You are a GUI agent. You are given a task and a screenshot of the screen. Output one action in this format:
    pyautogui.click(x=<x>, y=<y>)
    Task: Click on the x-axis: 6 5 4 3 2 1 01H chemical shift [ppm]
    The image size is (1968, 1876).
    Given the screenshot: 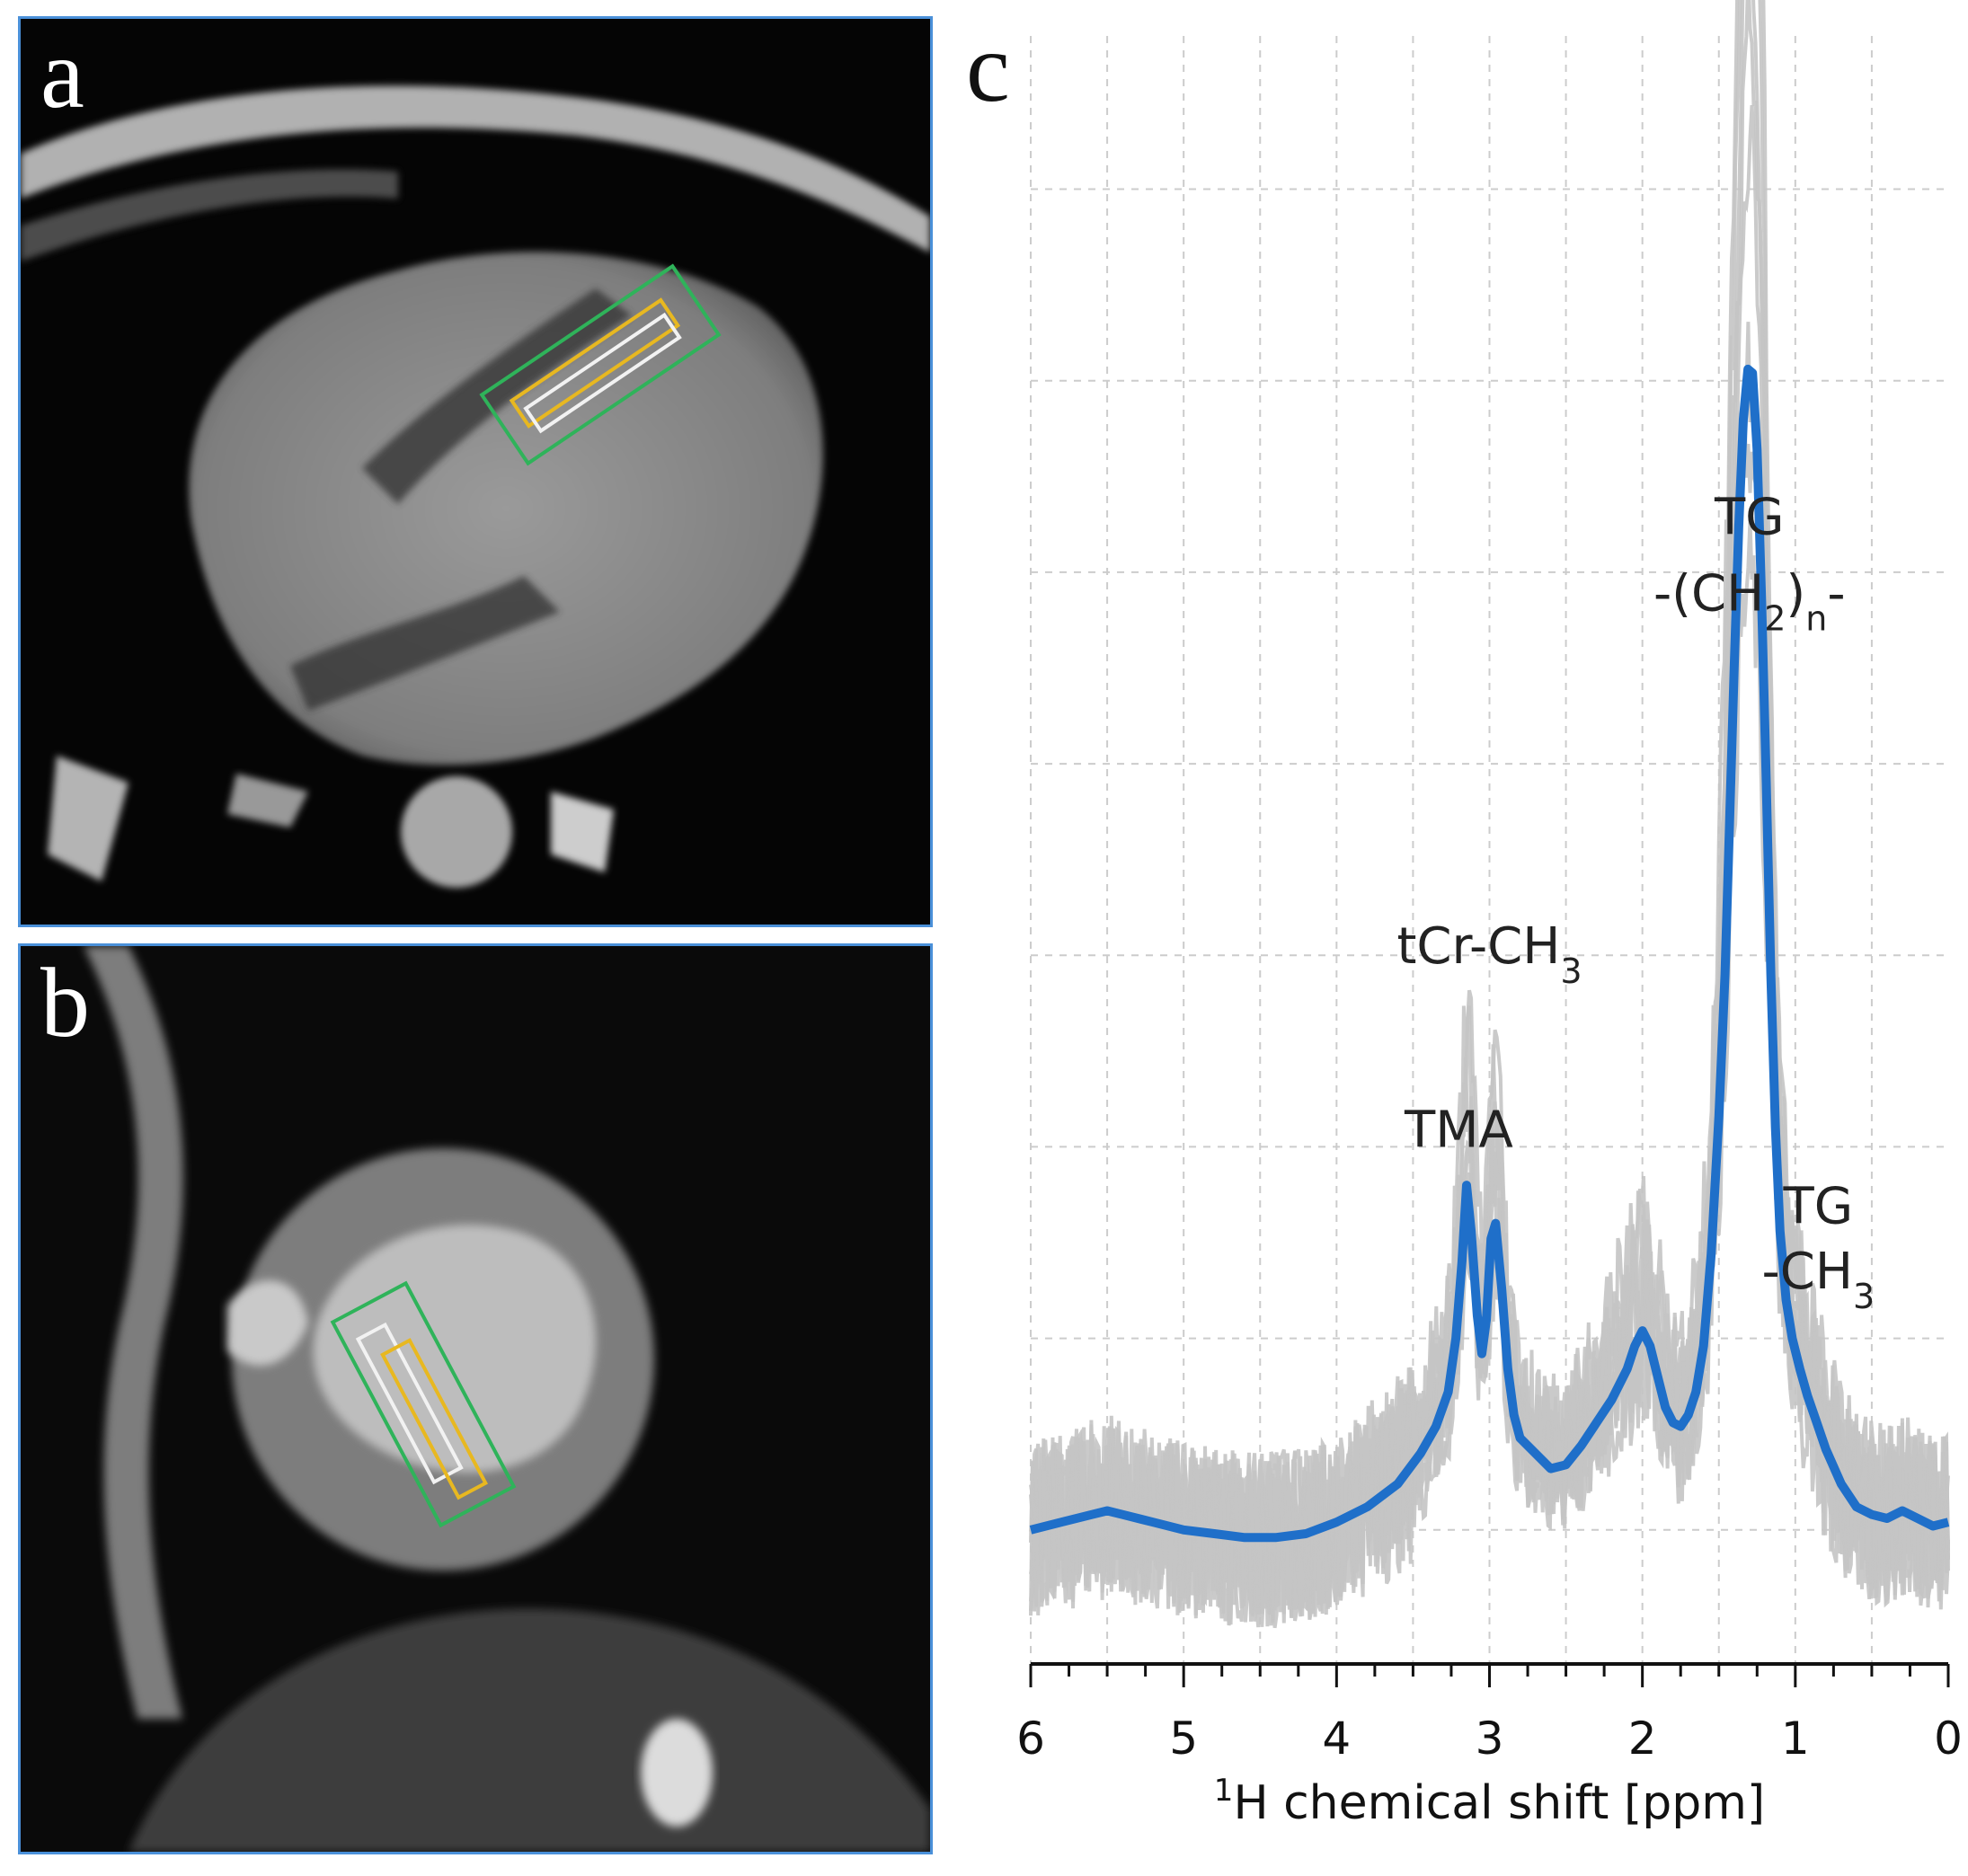 What is the action you would take?
    pyautogui.click(x=1489, y=1746)
    